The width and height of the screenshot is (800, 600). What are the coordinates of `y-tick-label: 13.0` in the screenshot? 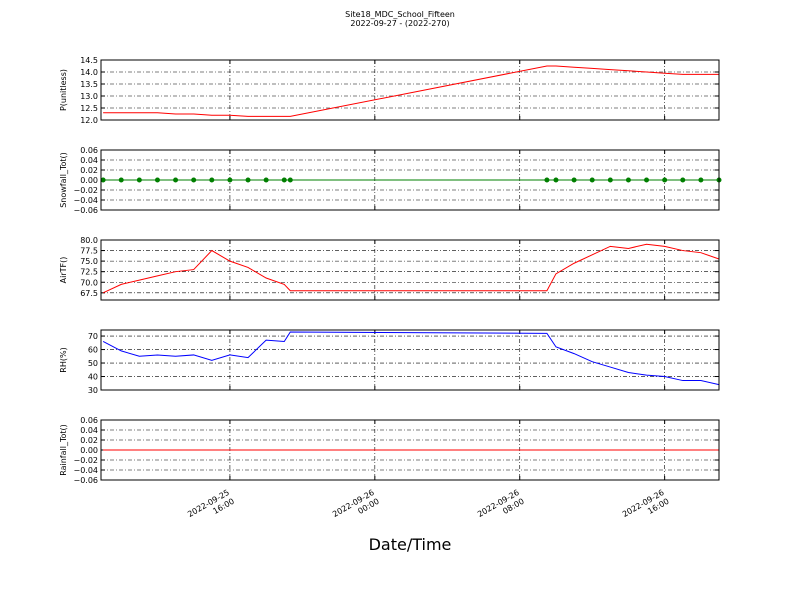 It's located at (89, 96).